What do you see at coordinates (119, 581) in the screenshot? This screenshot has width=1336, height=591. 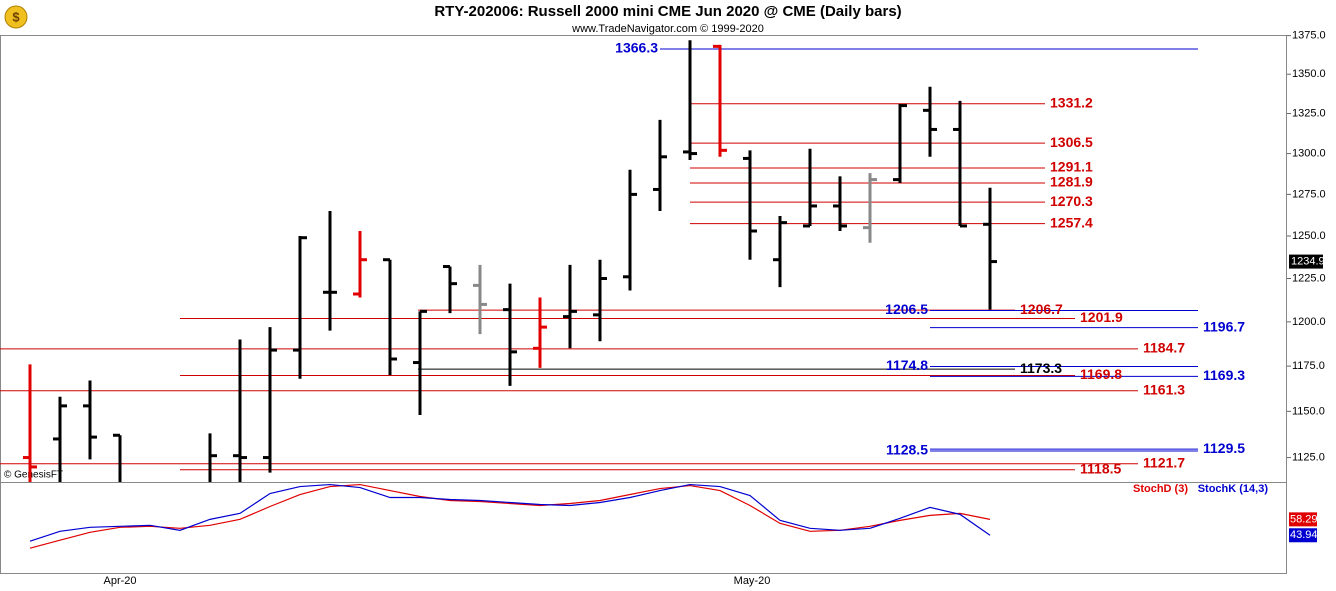 I see `x-tick-label: Apr-20` at bounding box center [119, 581].